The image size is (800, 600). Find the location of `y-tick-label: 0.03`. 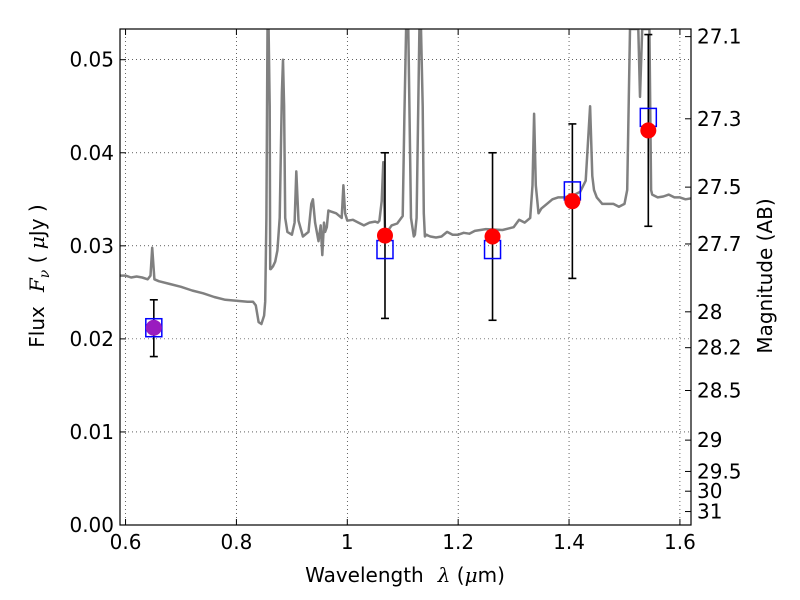

y-tick-label: 0.03 is located at coordinates (91, 246).